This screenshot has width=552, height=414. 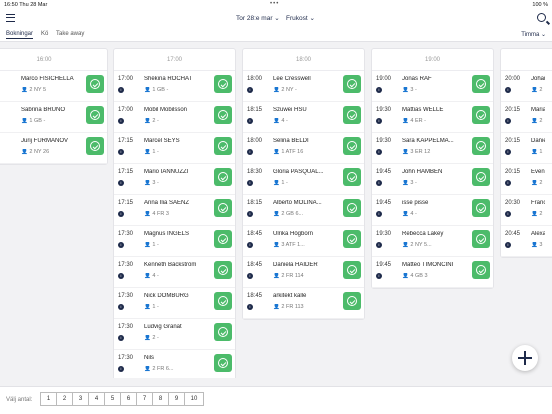 I want to click on booking-card: 19:30 i Mattias WELLE 👤 4 ER -, so click(x=432, y=117).